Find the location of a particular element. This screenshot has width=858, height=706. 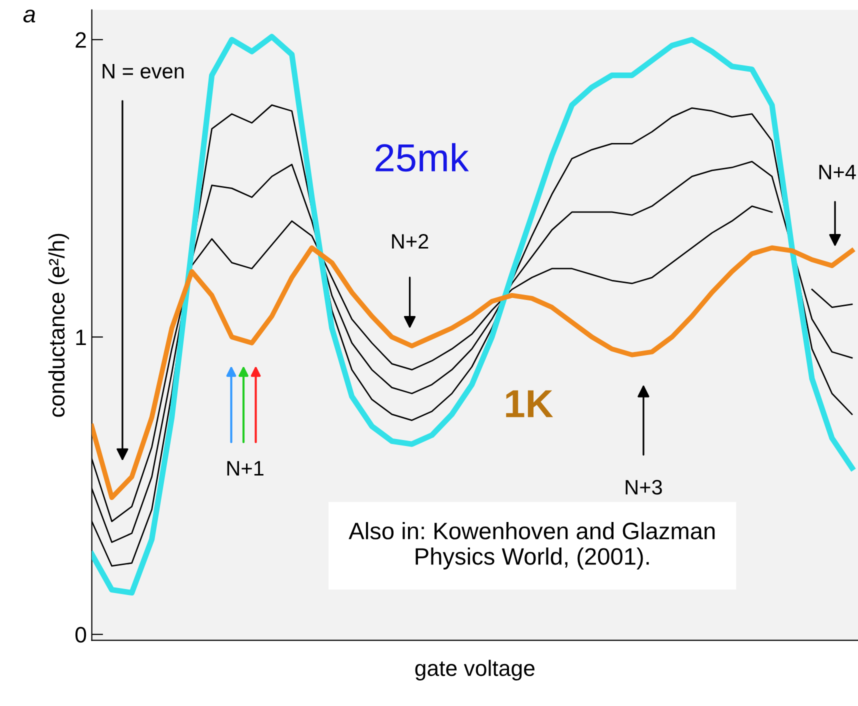

annotation: N+1 is located at coordinates (245, 468).